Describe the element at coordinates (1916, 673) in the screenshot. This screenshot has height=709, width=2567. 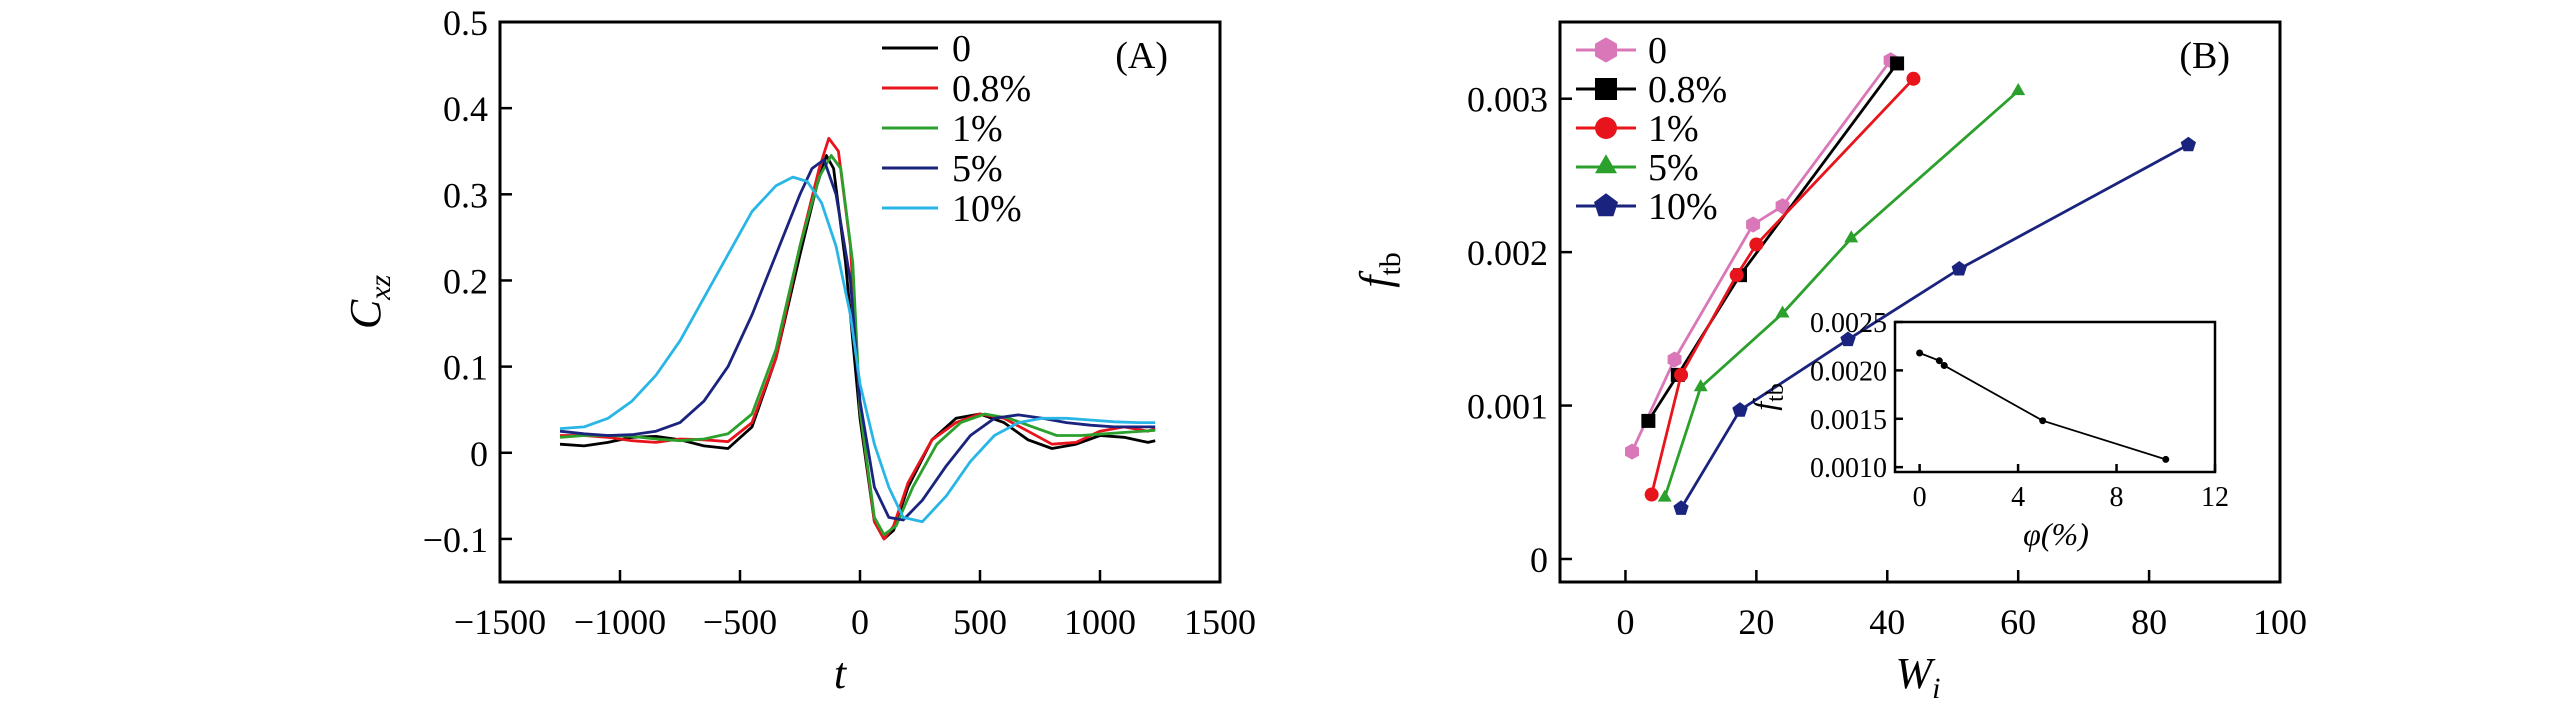
I see `panel-b-xlabel-main: W` at that location.